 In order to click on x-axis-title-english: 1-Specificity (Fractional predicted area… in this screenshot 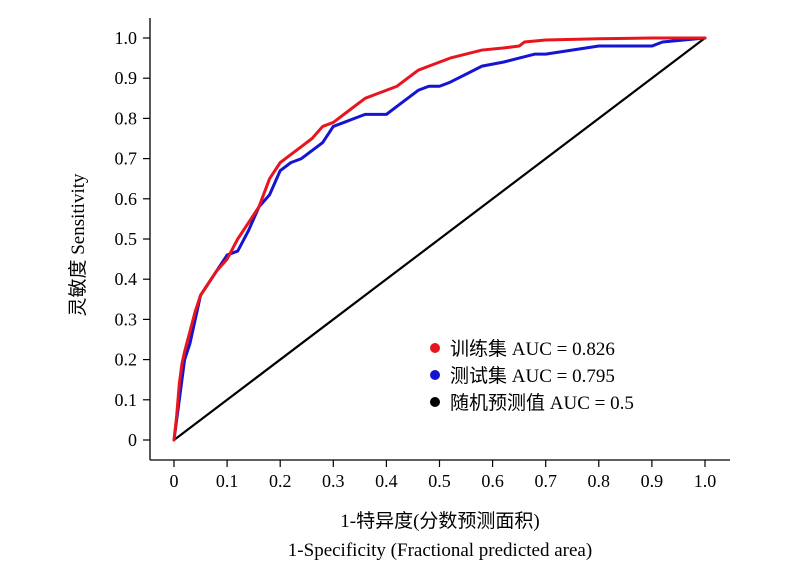, I will do `click(440, 550)`.